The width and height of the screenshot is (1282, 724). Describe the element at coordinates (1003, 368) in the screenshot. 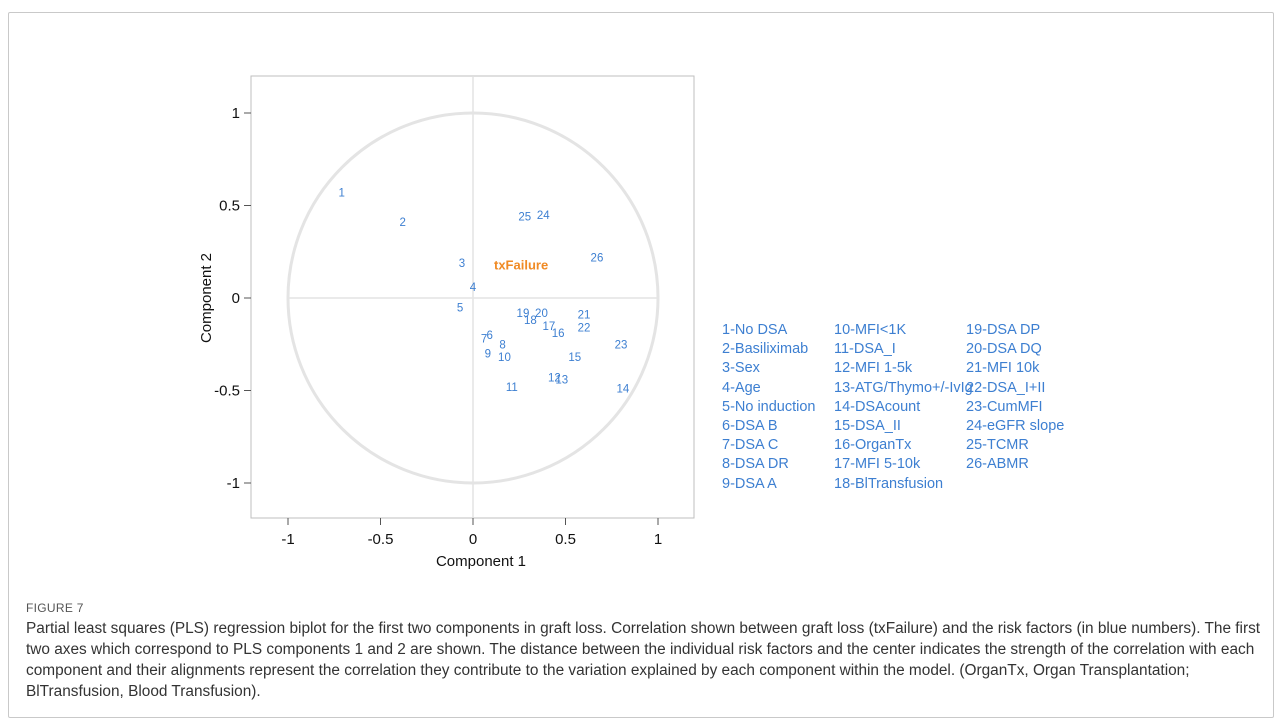

I see `legend-entry: 21-MFI 10k` at that location.